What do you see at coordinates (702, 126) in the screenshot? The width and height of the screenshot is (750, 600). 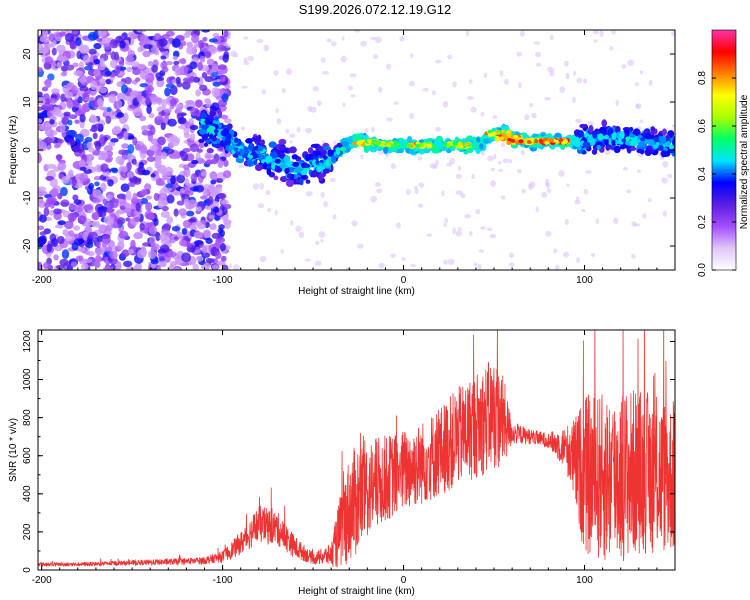 I see `colorbar-tick-label: 0.6` at bounding box center [702, 126].